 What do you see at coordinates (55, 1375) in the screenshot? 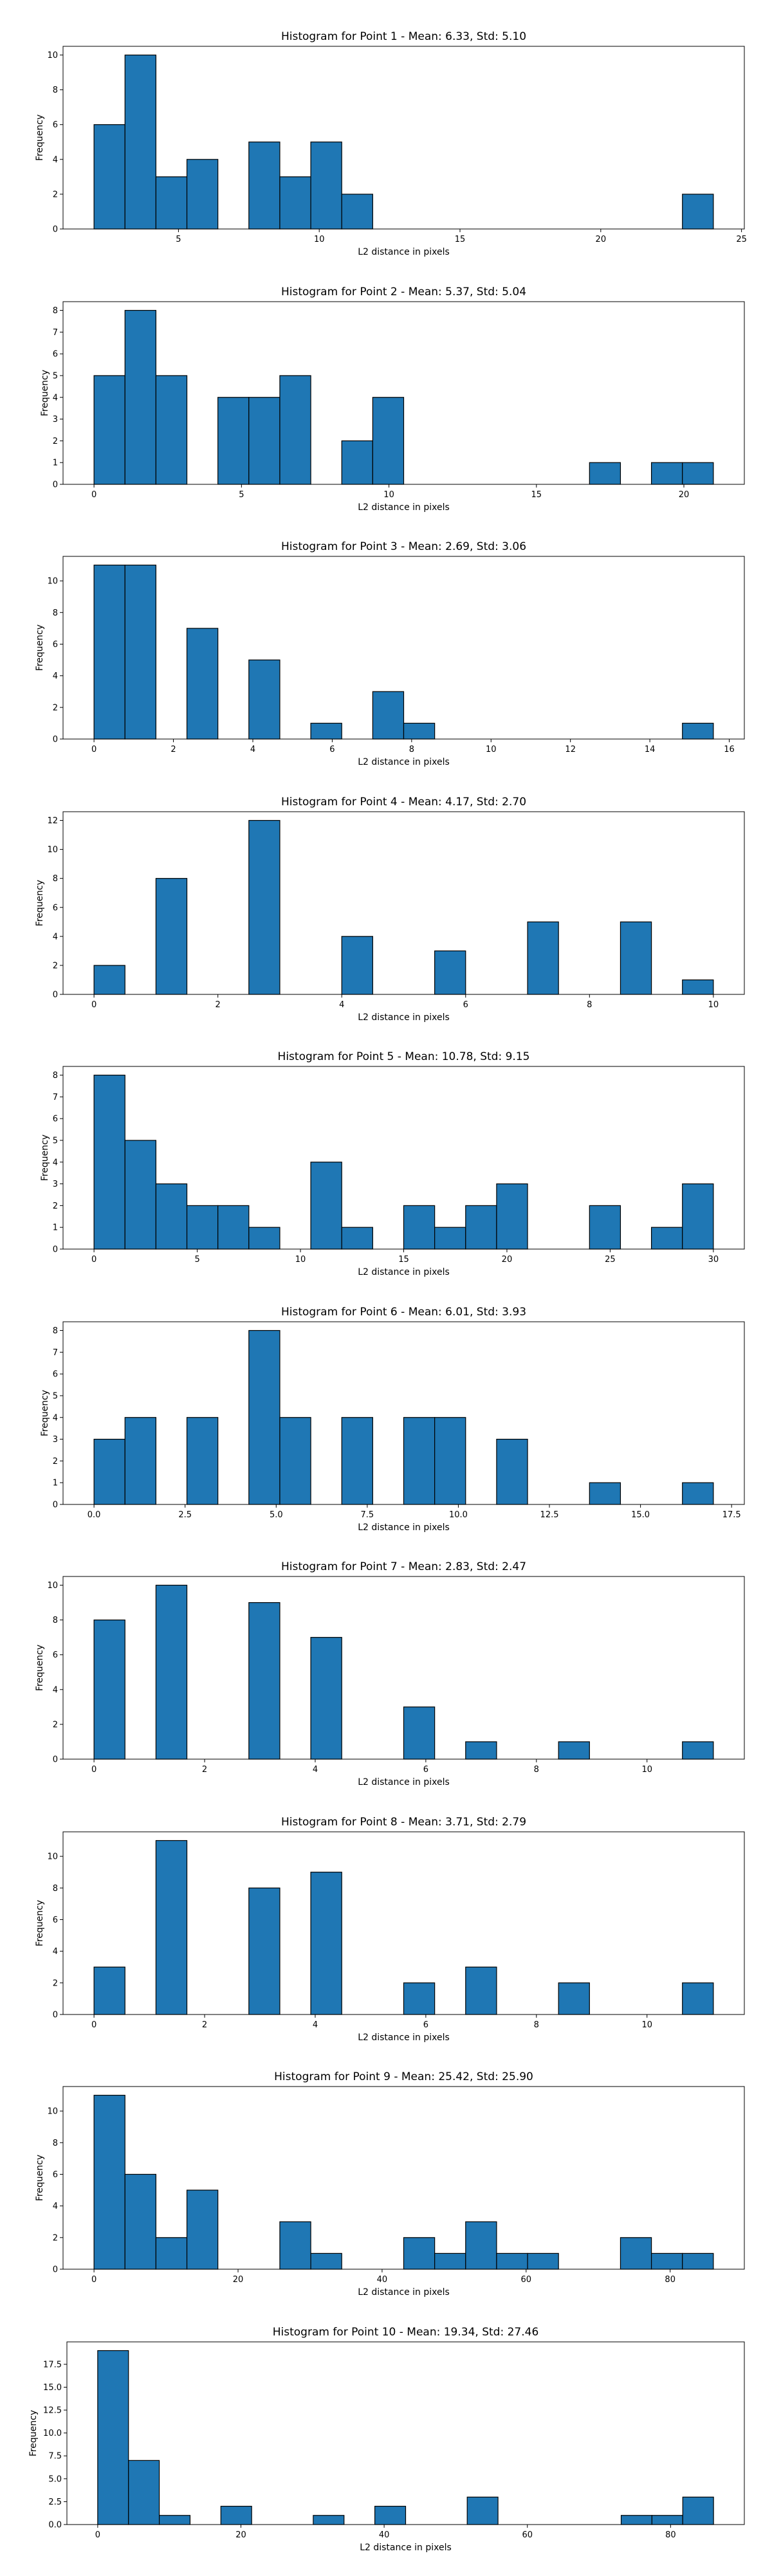
I see `y-tick-label: 6` at bounding box center [55, 1375].